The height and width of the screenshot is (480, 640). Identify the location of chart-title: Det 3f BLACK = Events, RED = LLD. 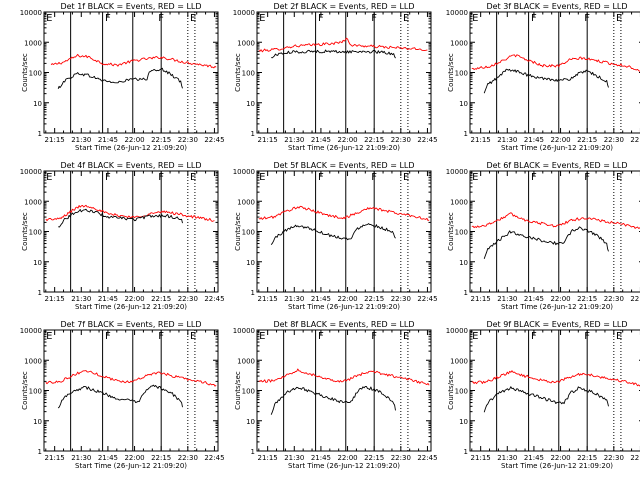
(556, 6).